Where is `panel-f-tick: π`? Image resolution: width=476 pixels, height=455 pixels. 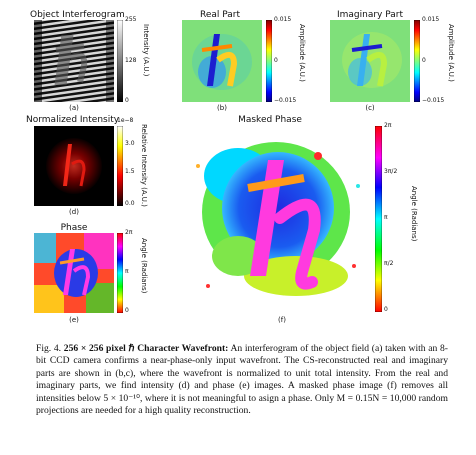 panel-f-tick: π is located at coordinates (386, 217).